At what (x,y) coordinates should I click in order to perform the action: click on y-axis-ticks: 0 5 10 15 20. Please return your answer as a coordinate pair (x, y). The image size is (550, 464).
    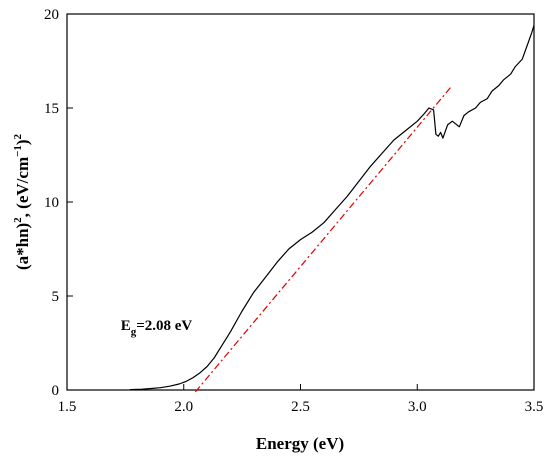
    Looking at the image, I should click on (58, 203).